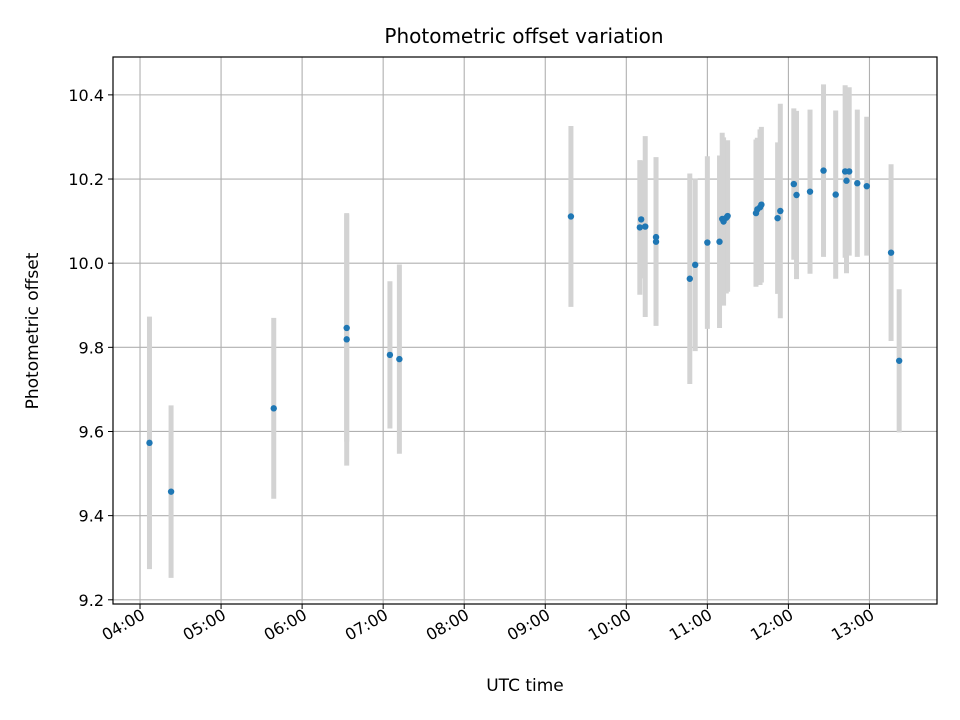  Describe the element at coordinates (690, 625) in the screenshot. I see `x-tick-label: 11:00` at that location.